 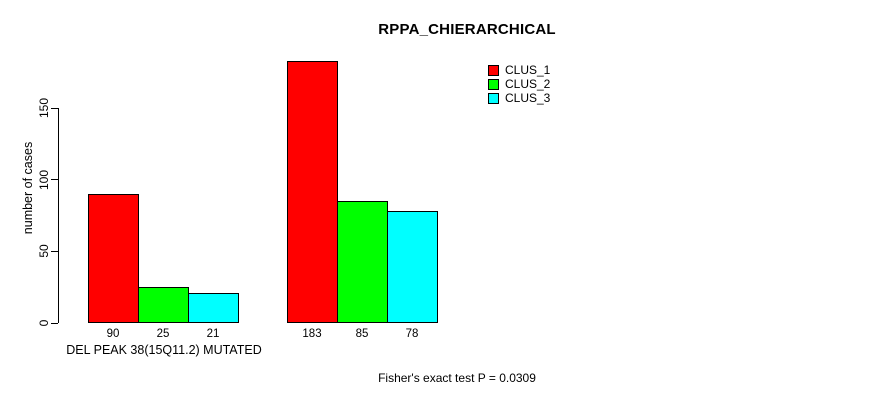 I want to click on y-axis-tick-label: 50, so click(x=44, y=251).